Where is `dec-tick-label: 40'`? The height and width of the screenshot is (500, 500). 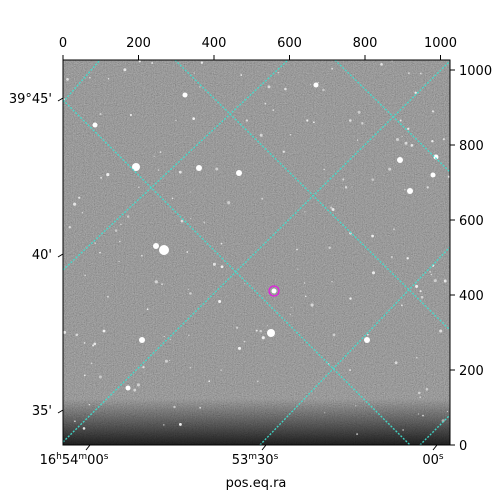
dec-tick-label: 40' is located at coordinates (42, 255).